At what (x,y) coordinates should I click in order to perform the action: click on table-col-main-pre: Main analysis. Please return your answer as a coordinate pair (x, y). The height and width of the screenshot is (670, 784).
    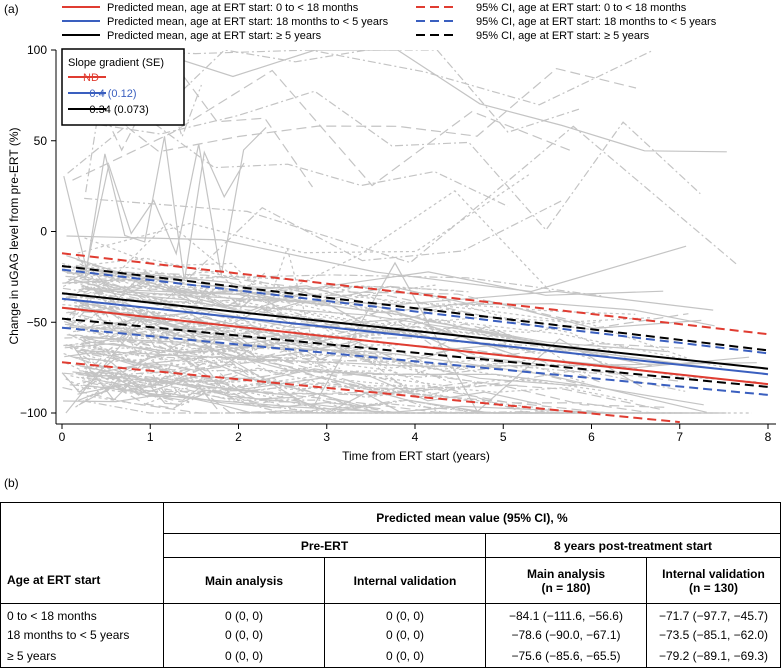
    Looking at the image, I should click on (244, 580).